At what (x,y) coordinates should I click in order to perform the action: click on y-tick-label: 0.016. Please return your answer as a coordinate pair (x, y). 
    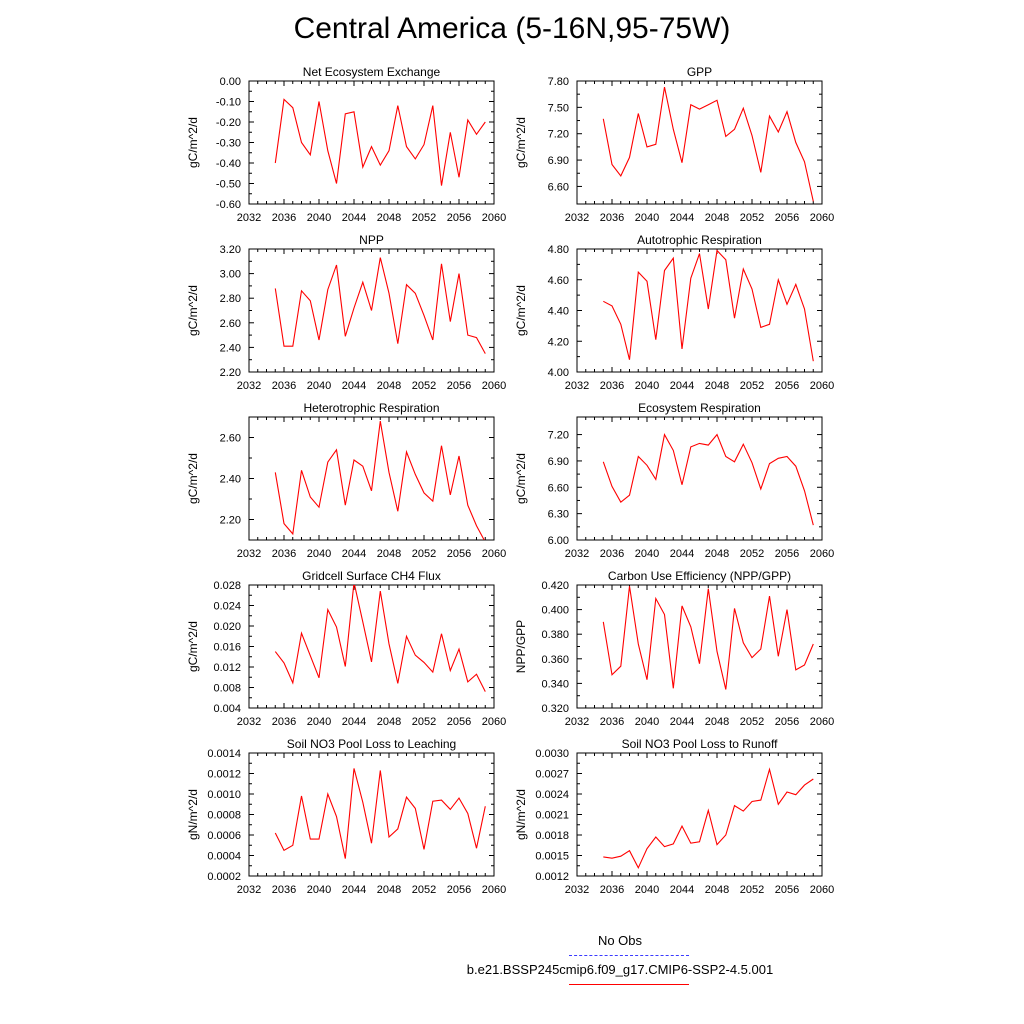
    Looking at the image, I should click on (227, 648).